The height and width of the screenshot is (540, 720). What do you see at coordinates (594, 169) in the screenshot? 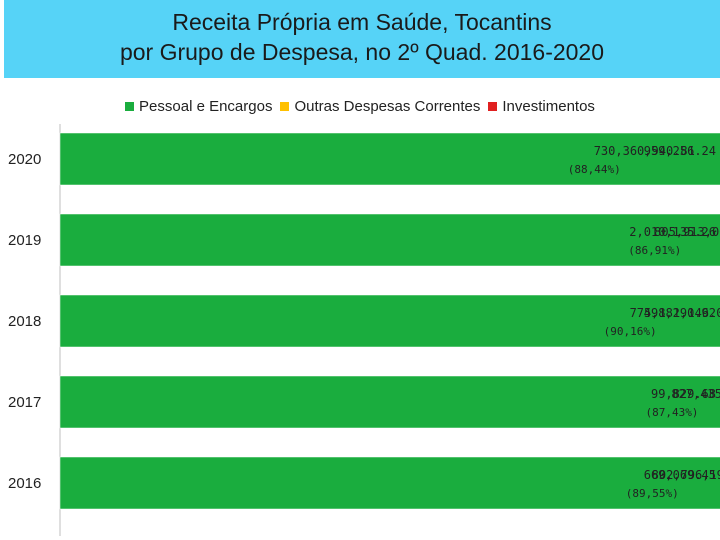
I see `percent-label-pessoal-2020: (88,44%)` at bounding box center [594, 169].